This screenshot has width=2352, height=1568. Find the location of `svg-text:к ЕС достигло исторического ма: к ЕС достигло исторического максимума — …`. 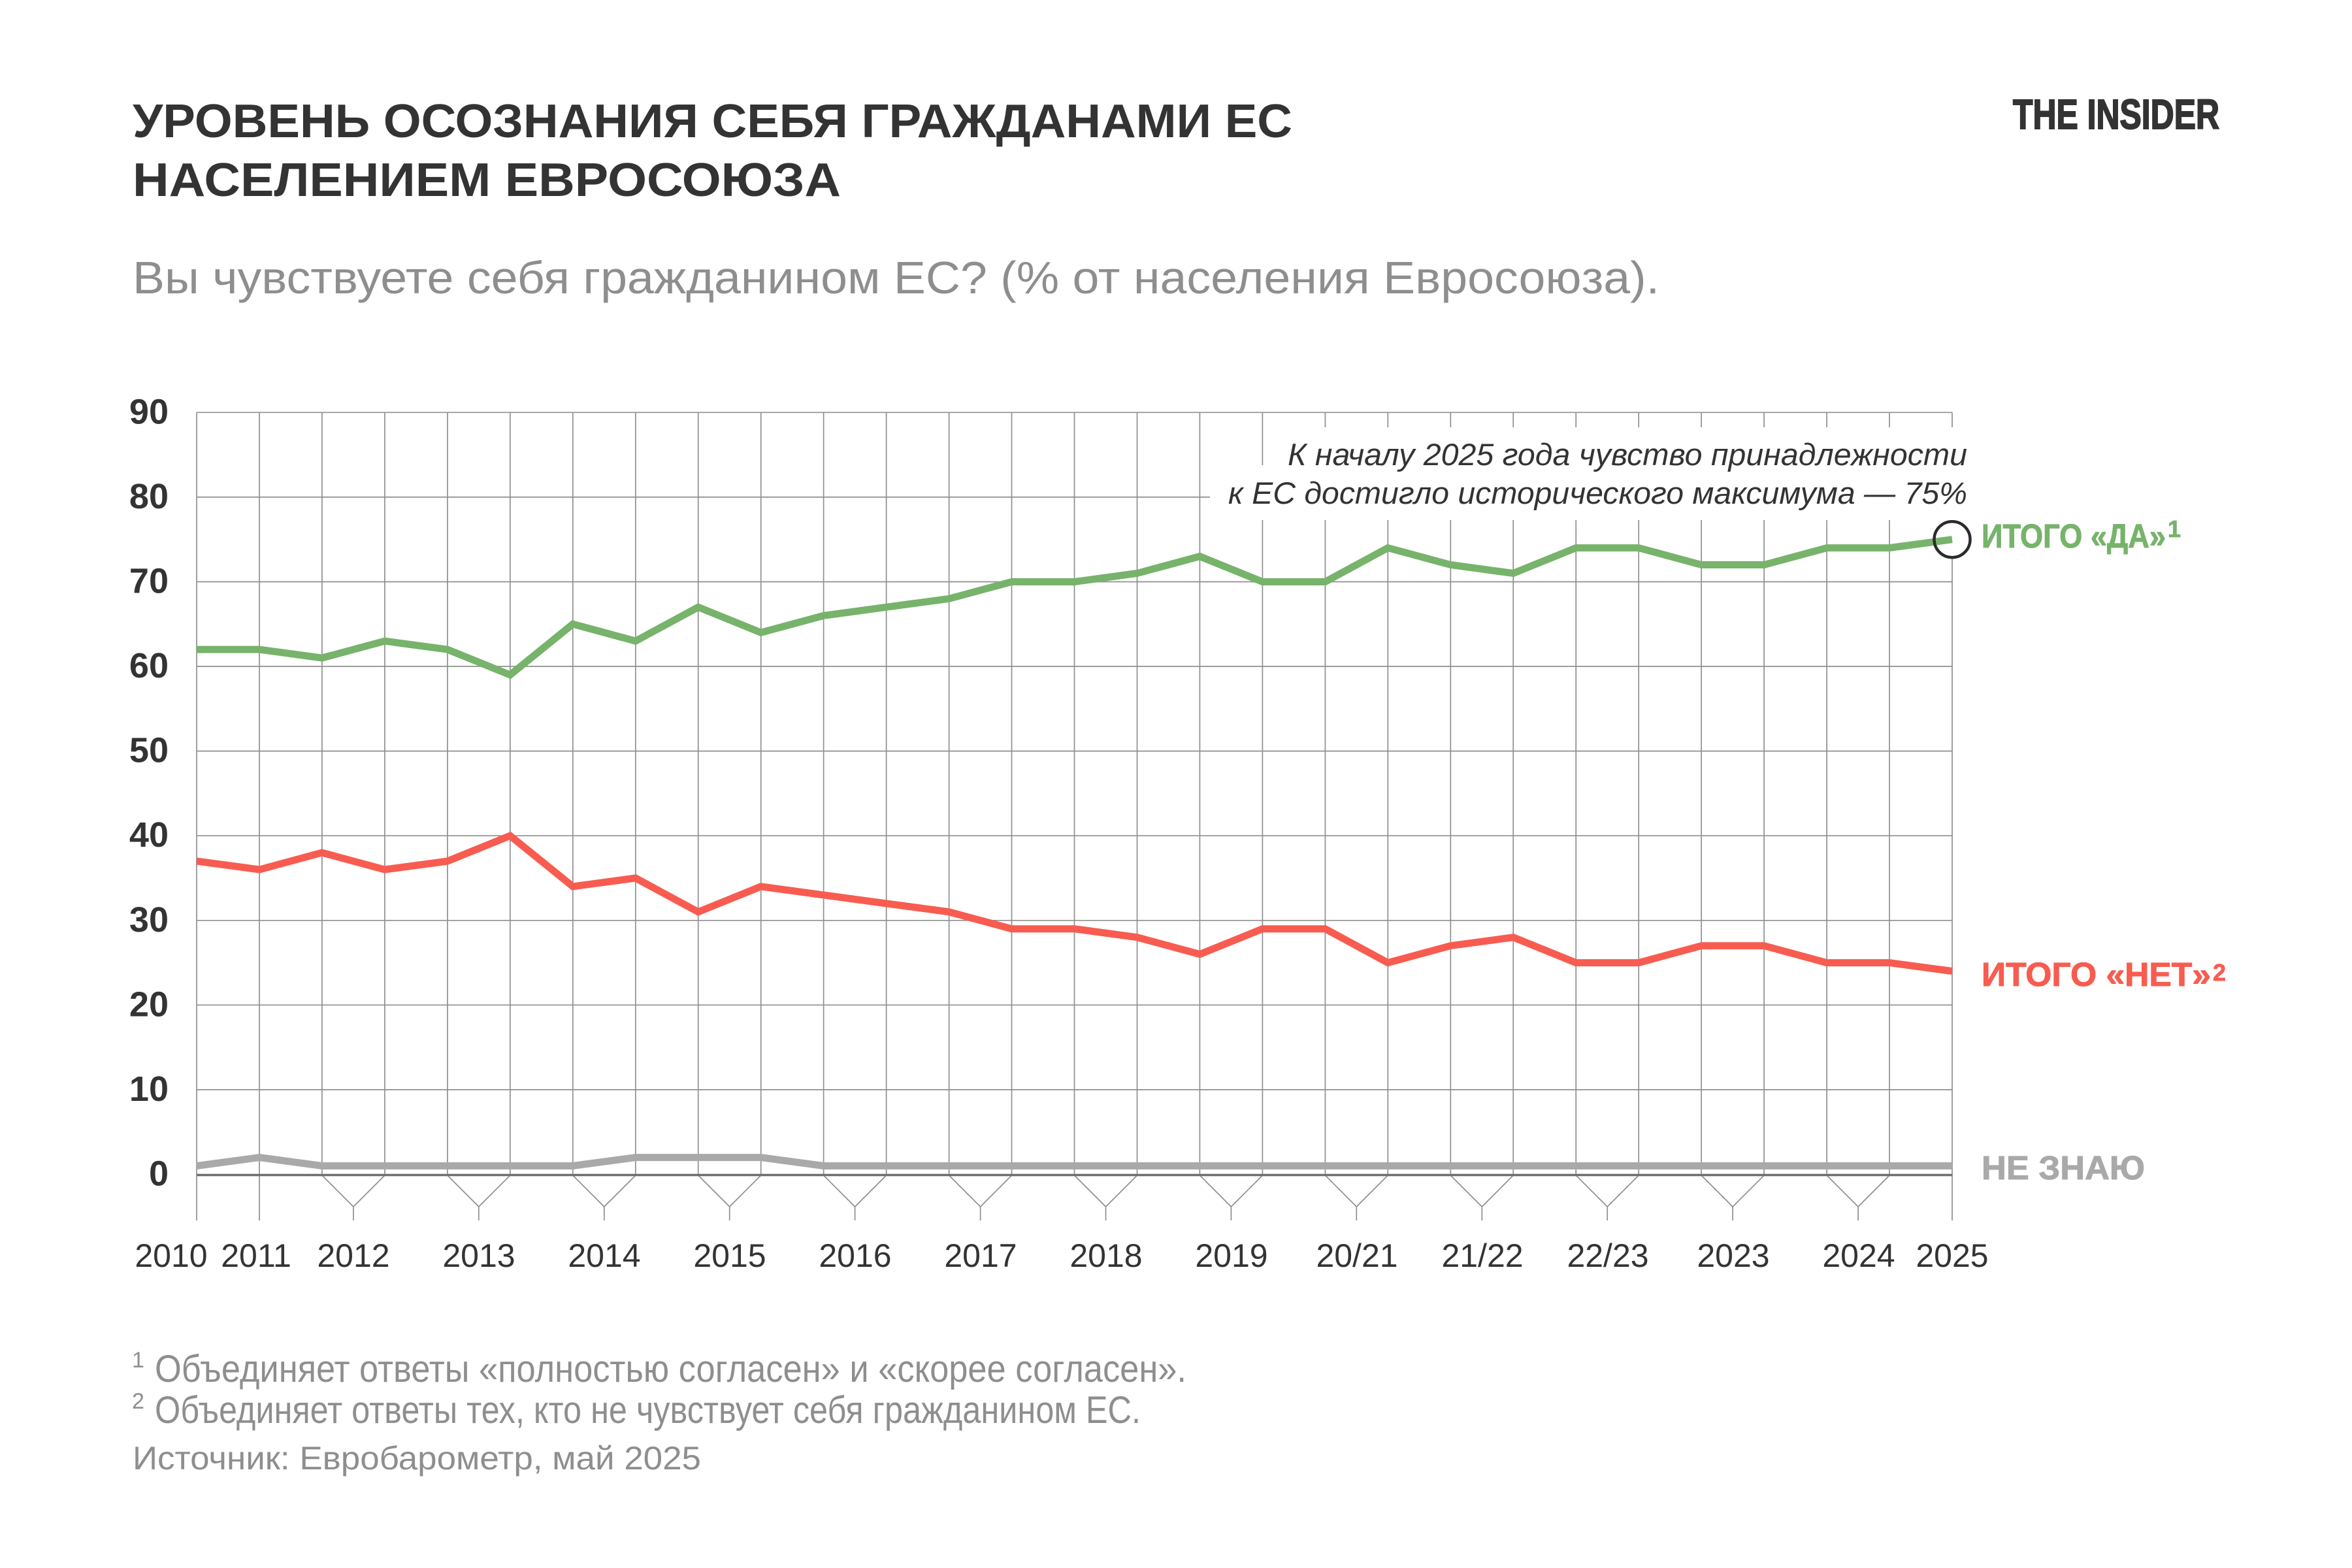

svg-text:к ЕС достигло исторического ма: к ЕС достигло исторического максимума — … is located at coordinates (1597, 493).